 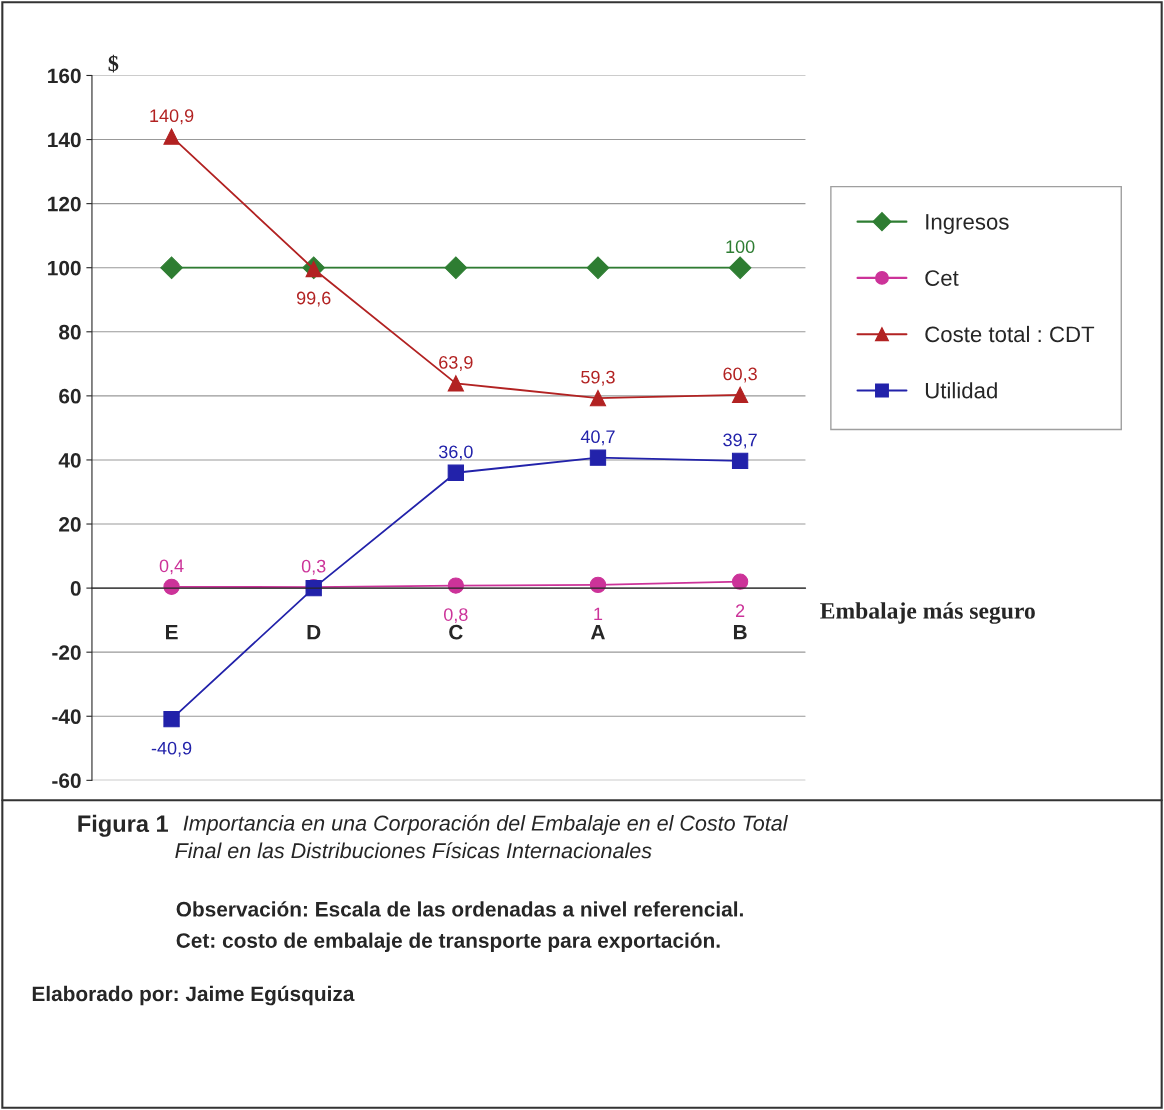 I want to click on data-label: 140,9, so click(x=172, y=117).